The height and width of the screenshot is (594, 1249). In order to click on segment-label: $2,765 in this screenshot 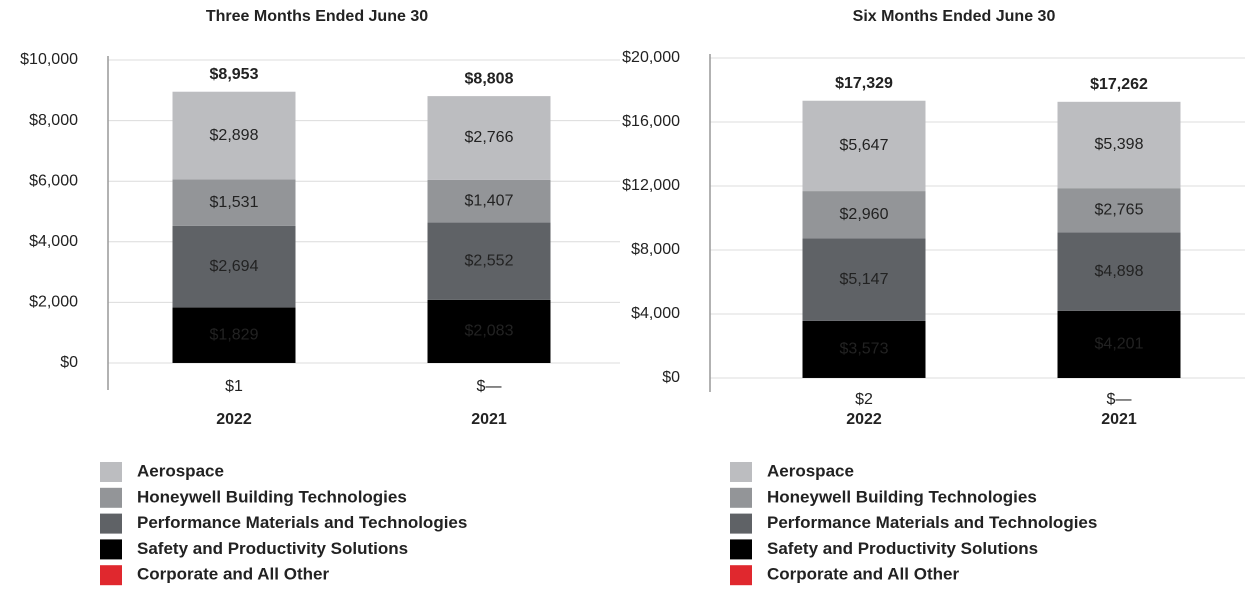, I will do `click(1119, 210)`.